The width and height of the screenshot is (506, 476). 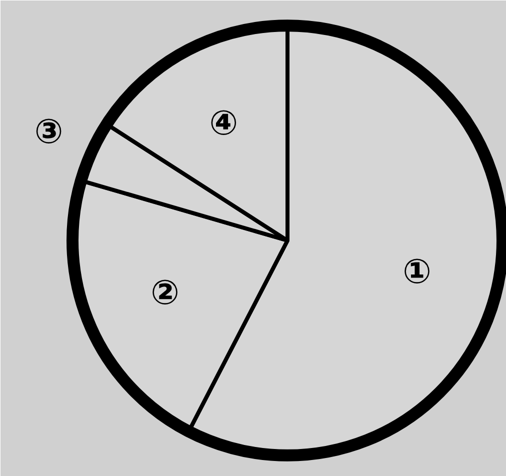 I want to click on slice-label: ④, so click(x=223, y=123).